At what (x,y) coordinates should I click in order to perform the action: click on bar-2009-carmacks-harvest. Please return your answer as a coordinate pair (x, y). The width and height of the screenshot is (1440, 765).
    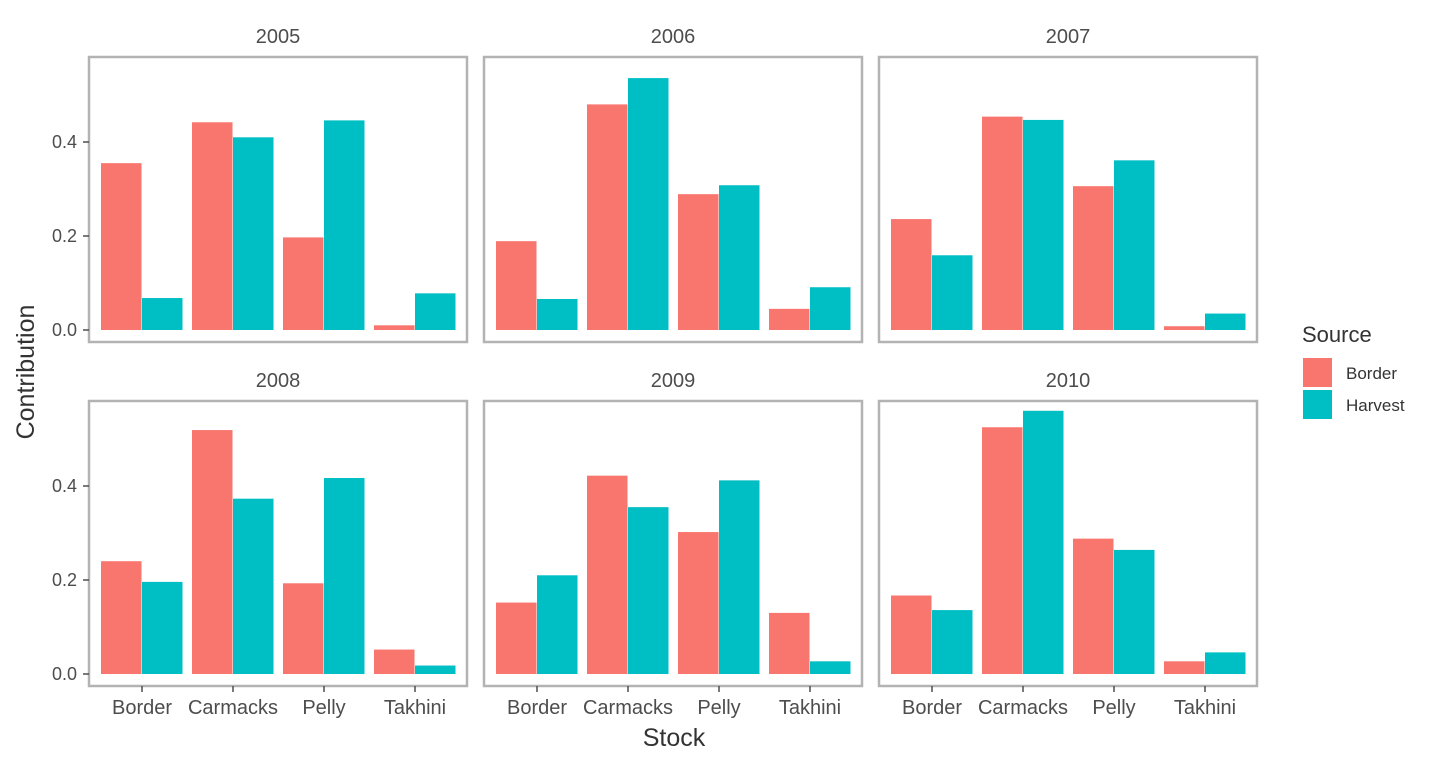
    Looking at the image, I should click on (648, 590).